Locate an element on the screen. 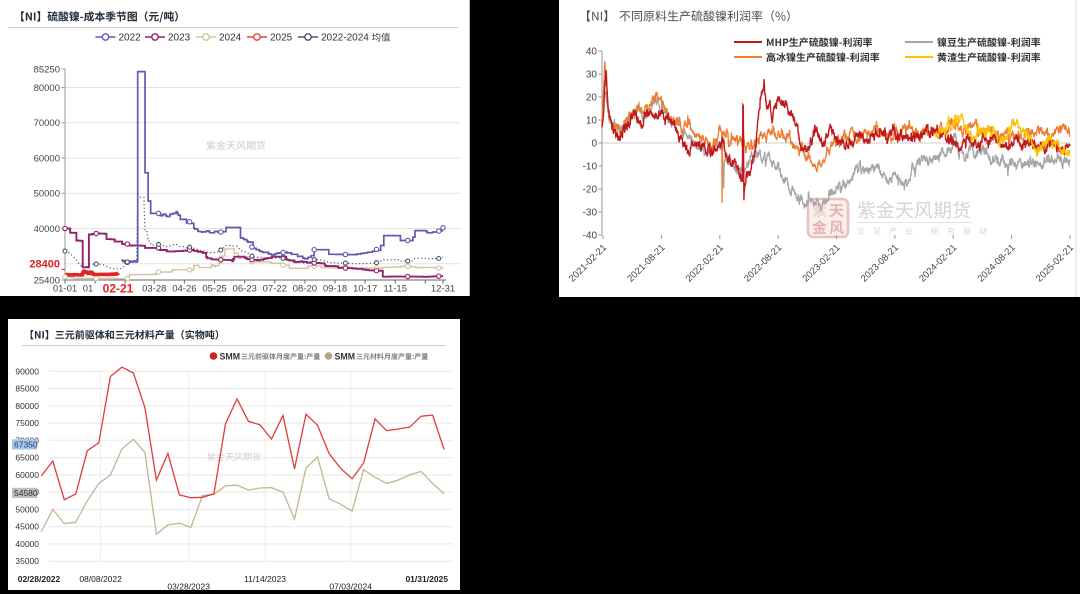 The image size is (1080, 594). svg-text: 11-15 is located at coordinates (395, 289).